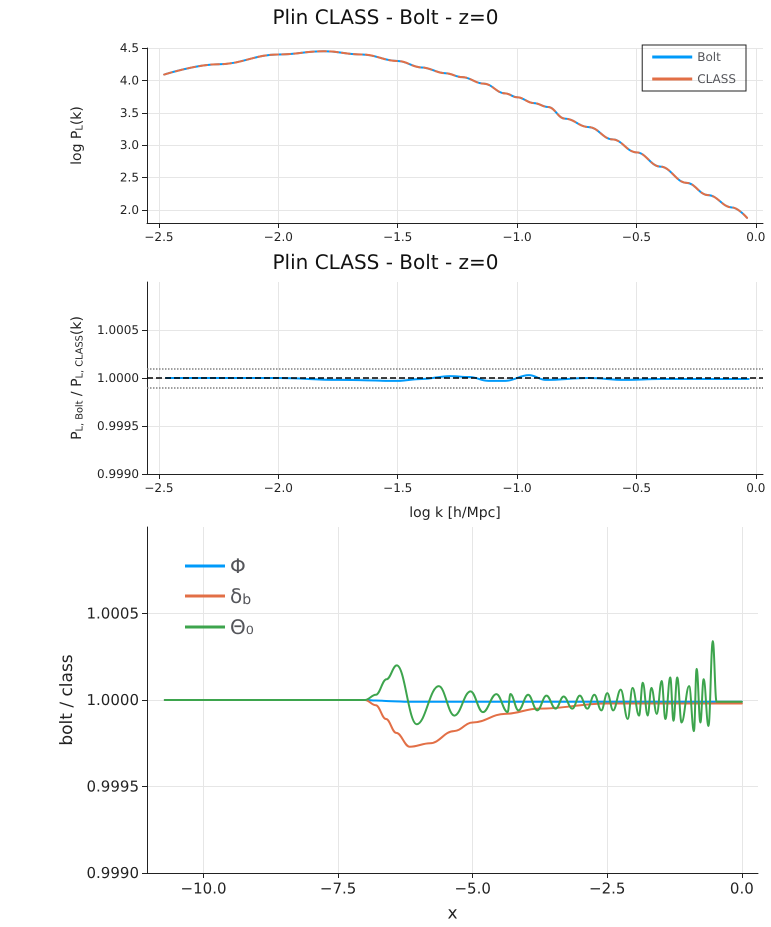 The image size is (771, 927). What do you see at coordinates (242, 627) in the screenshot?
I see `legend-label: Θ₀` at bounding box center [242, 627].